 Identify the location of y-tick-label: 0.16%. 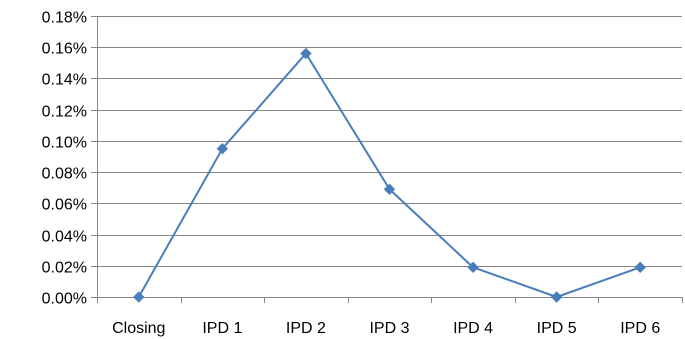
(64, 49).